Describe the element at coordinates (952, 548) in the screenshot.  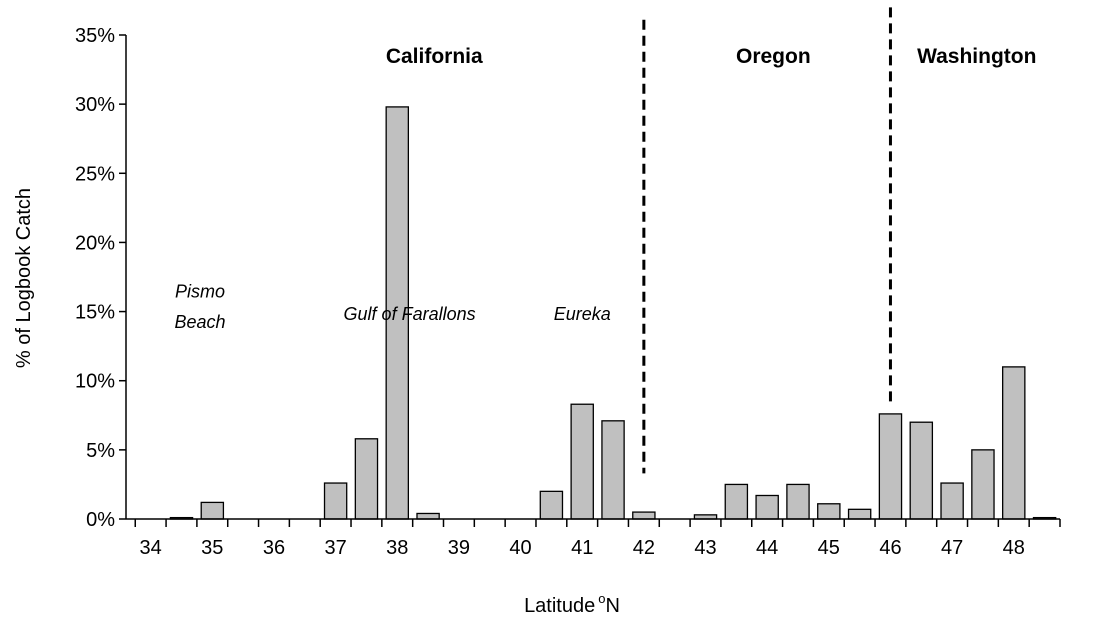
I see `x-tick-label: 47` at that location.